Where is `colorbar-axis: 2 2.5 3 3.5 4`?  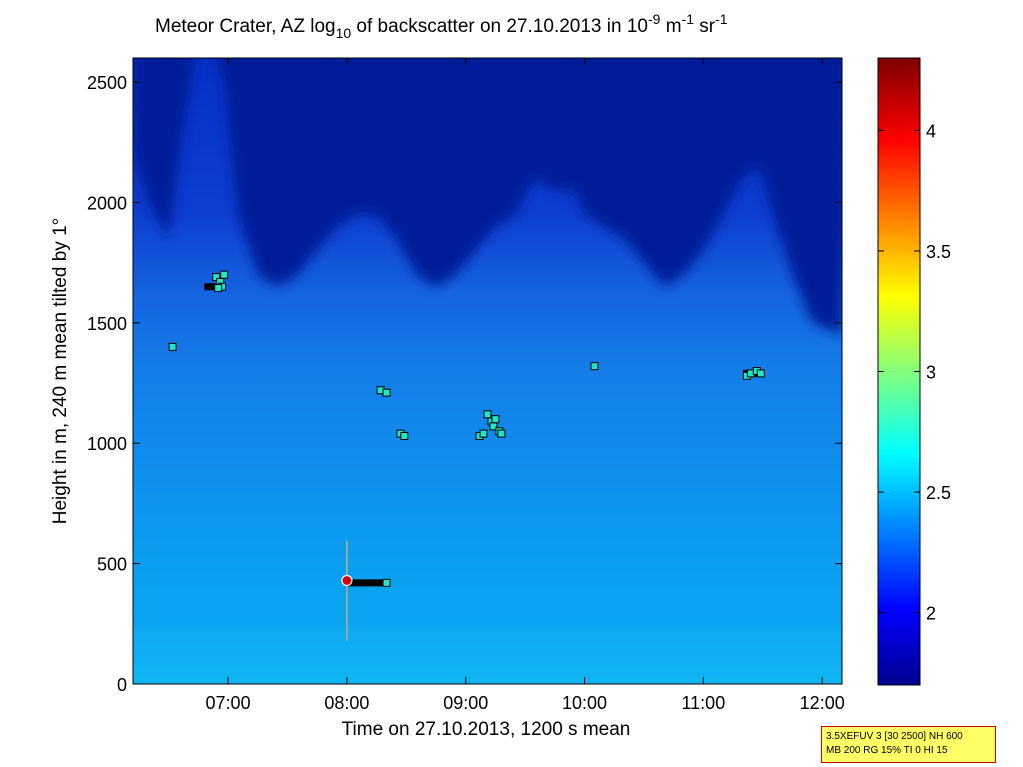
colorbar-axis: 2 2.5 3 3.5 4 is located at coordinates (914, 372).